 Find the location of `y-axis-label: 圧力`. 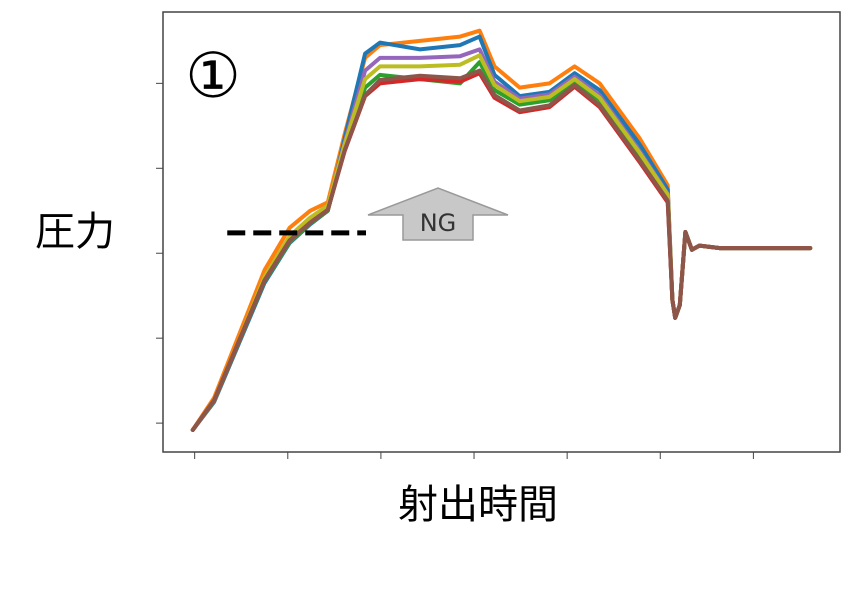

y-axis-label: 圧力 is located at coordinates (75, 232).